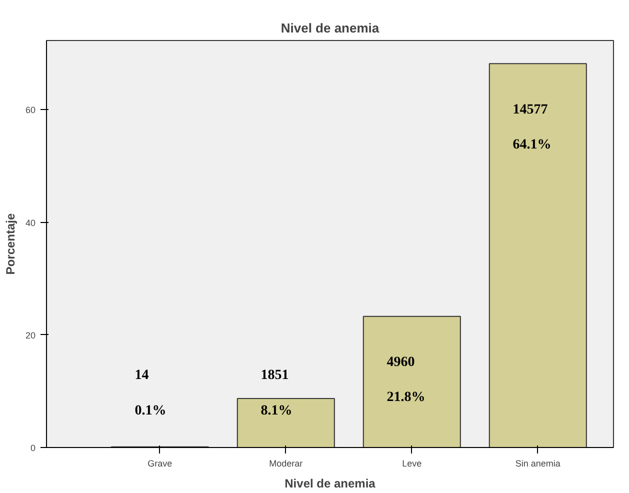  Describe the element at coordinates (330, 28) in the screenshot. I see `chart-title: Nivel de anemia` at that location.